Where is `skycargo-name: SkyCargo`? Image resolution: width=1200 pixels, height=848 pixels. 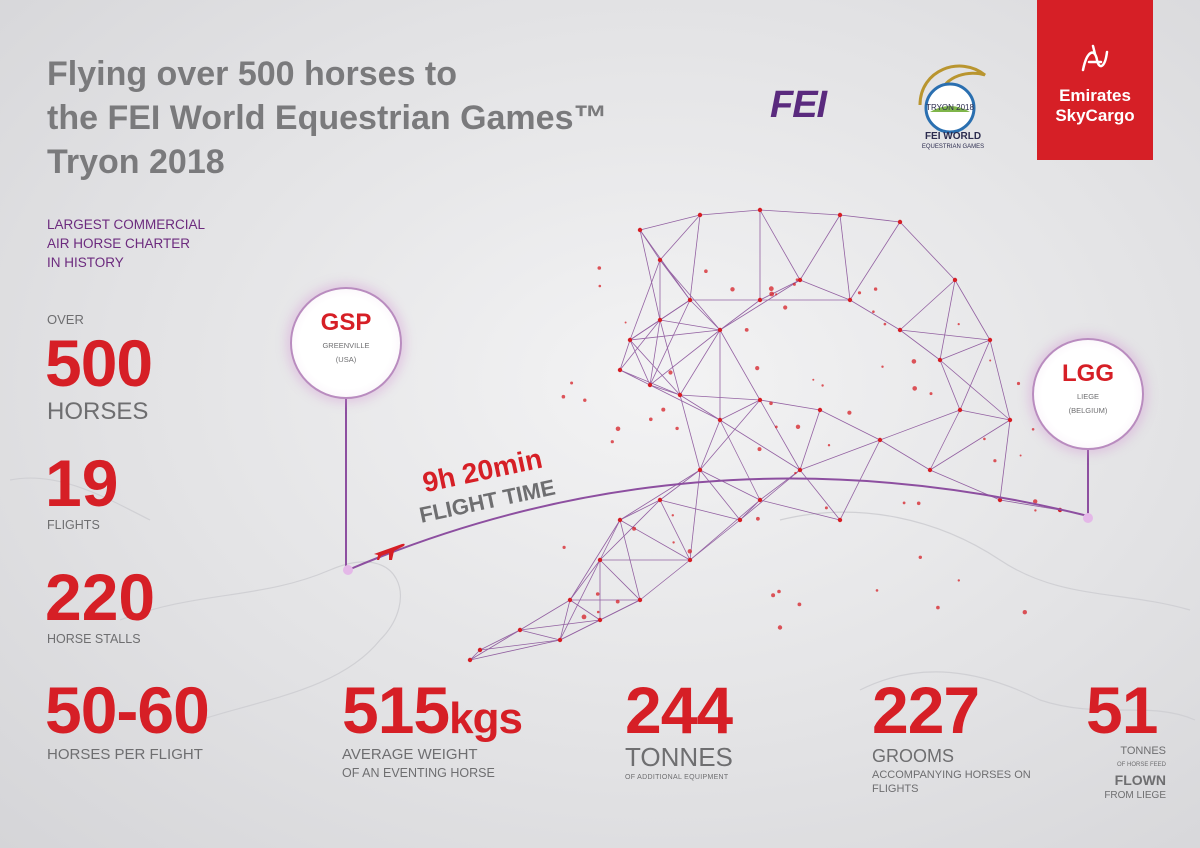 skycargo-name: SkyCargo is located at coordinates (1095, 115).